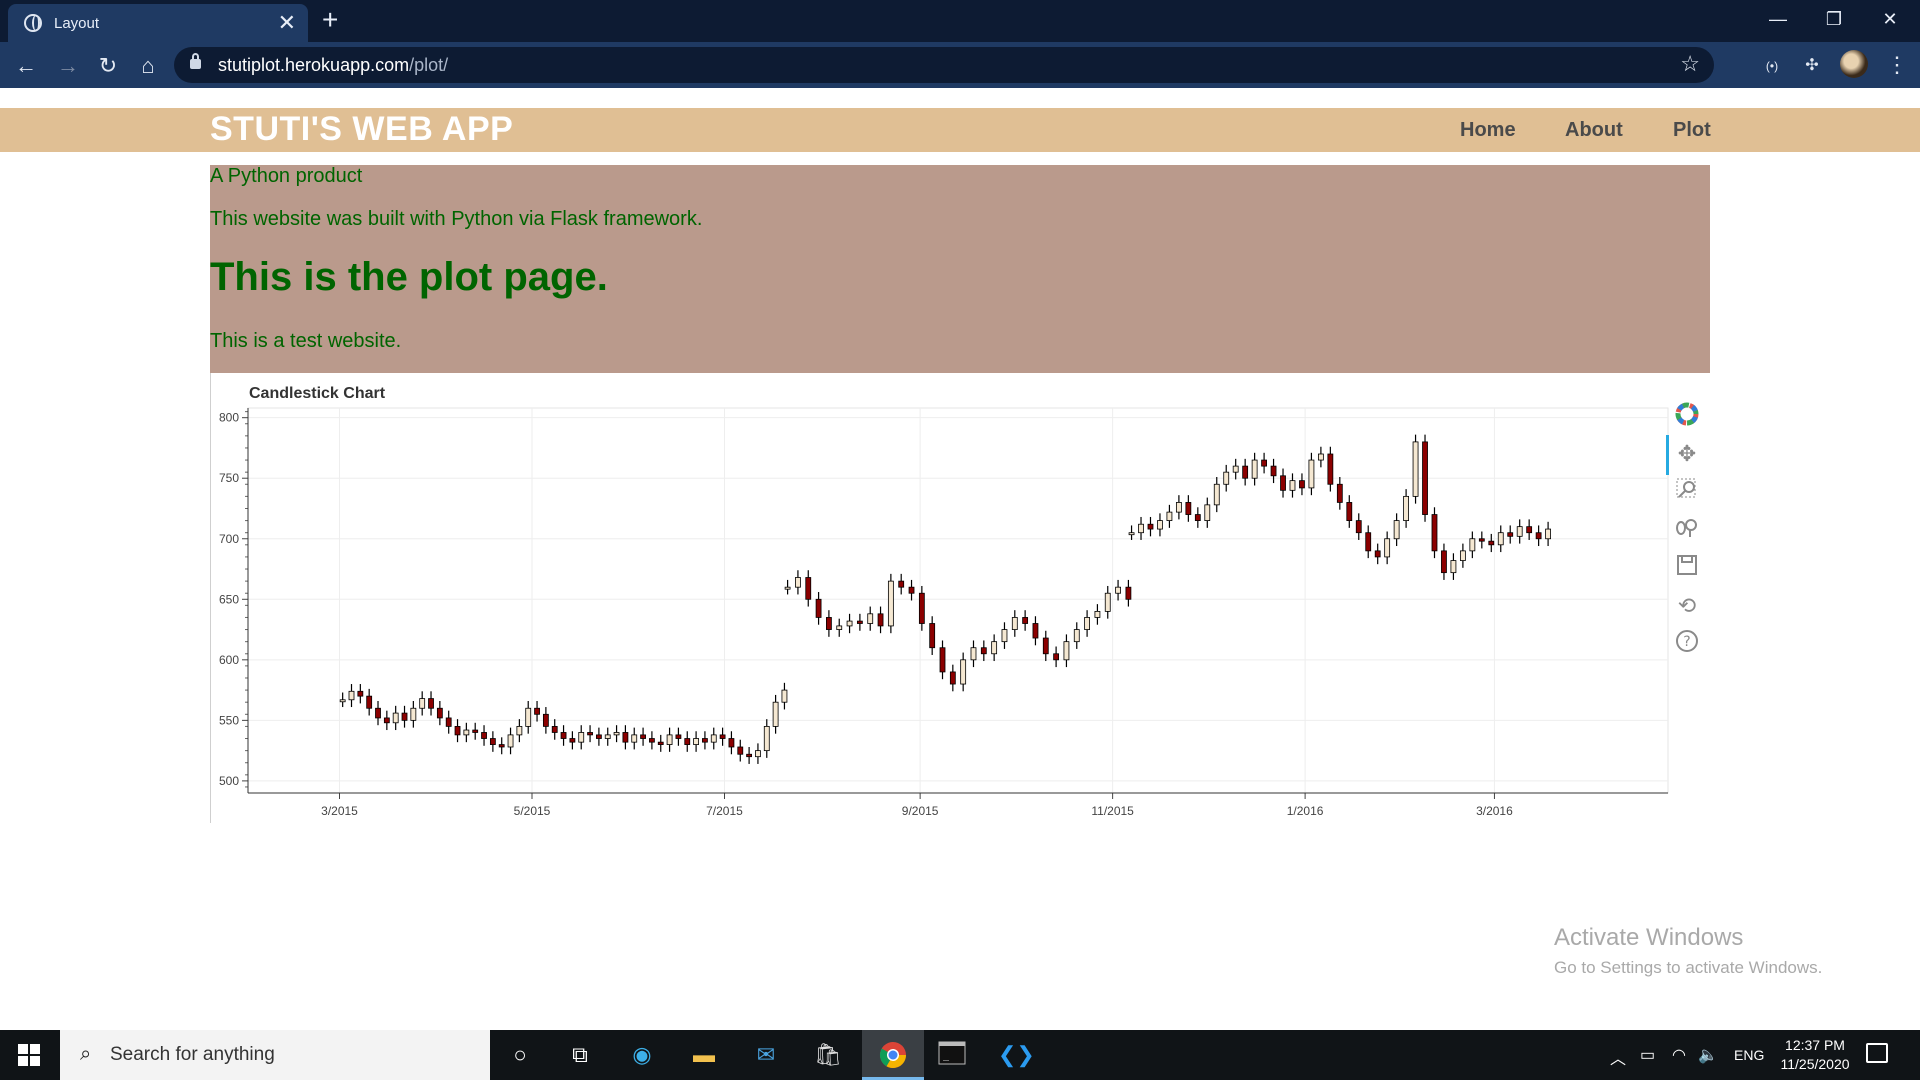 The height and width of the screenshot is (1080, 1920). What do you see at coordinates (1649, 937) in the screenshot?
I see `watermark-title: Activate Windows` at bounding box center [1649, 937].